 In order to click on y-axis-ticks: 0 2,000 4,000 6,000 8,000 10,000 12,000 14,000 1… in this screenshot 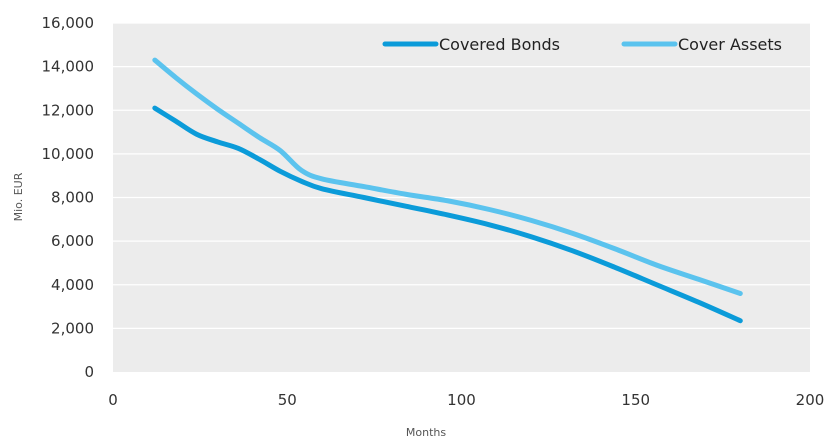, I will do `click(68, 197)`.